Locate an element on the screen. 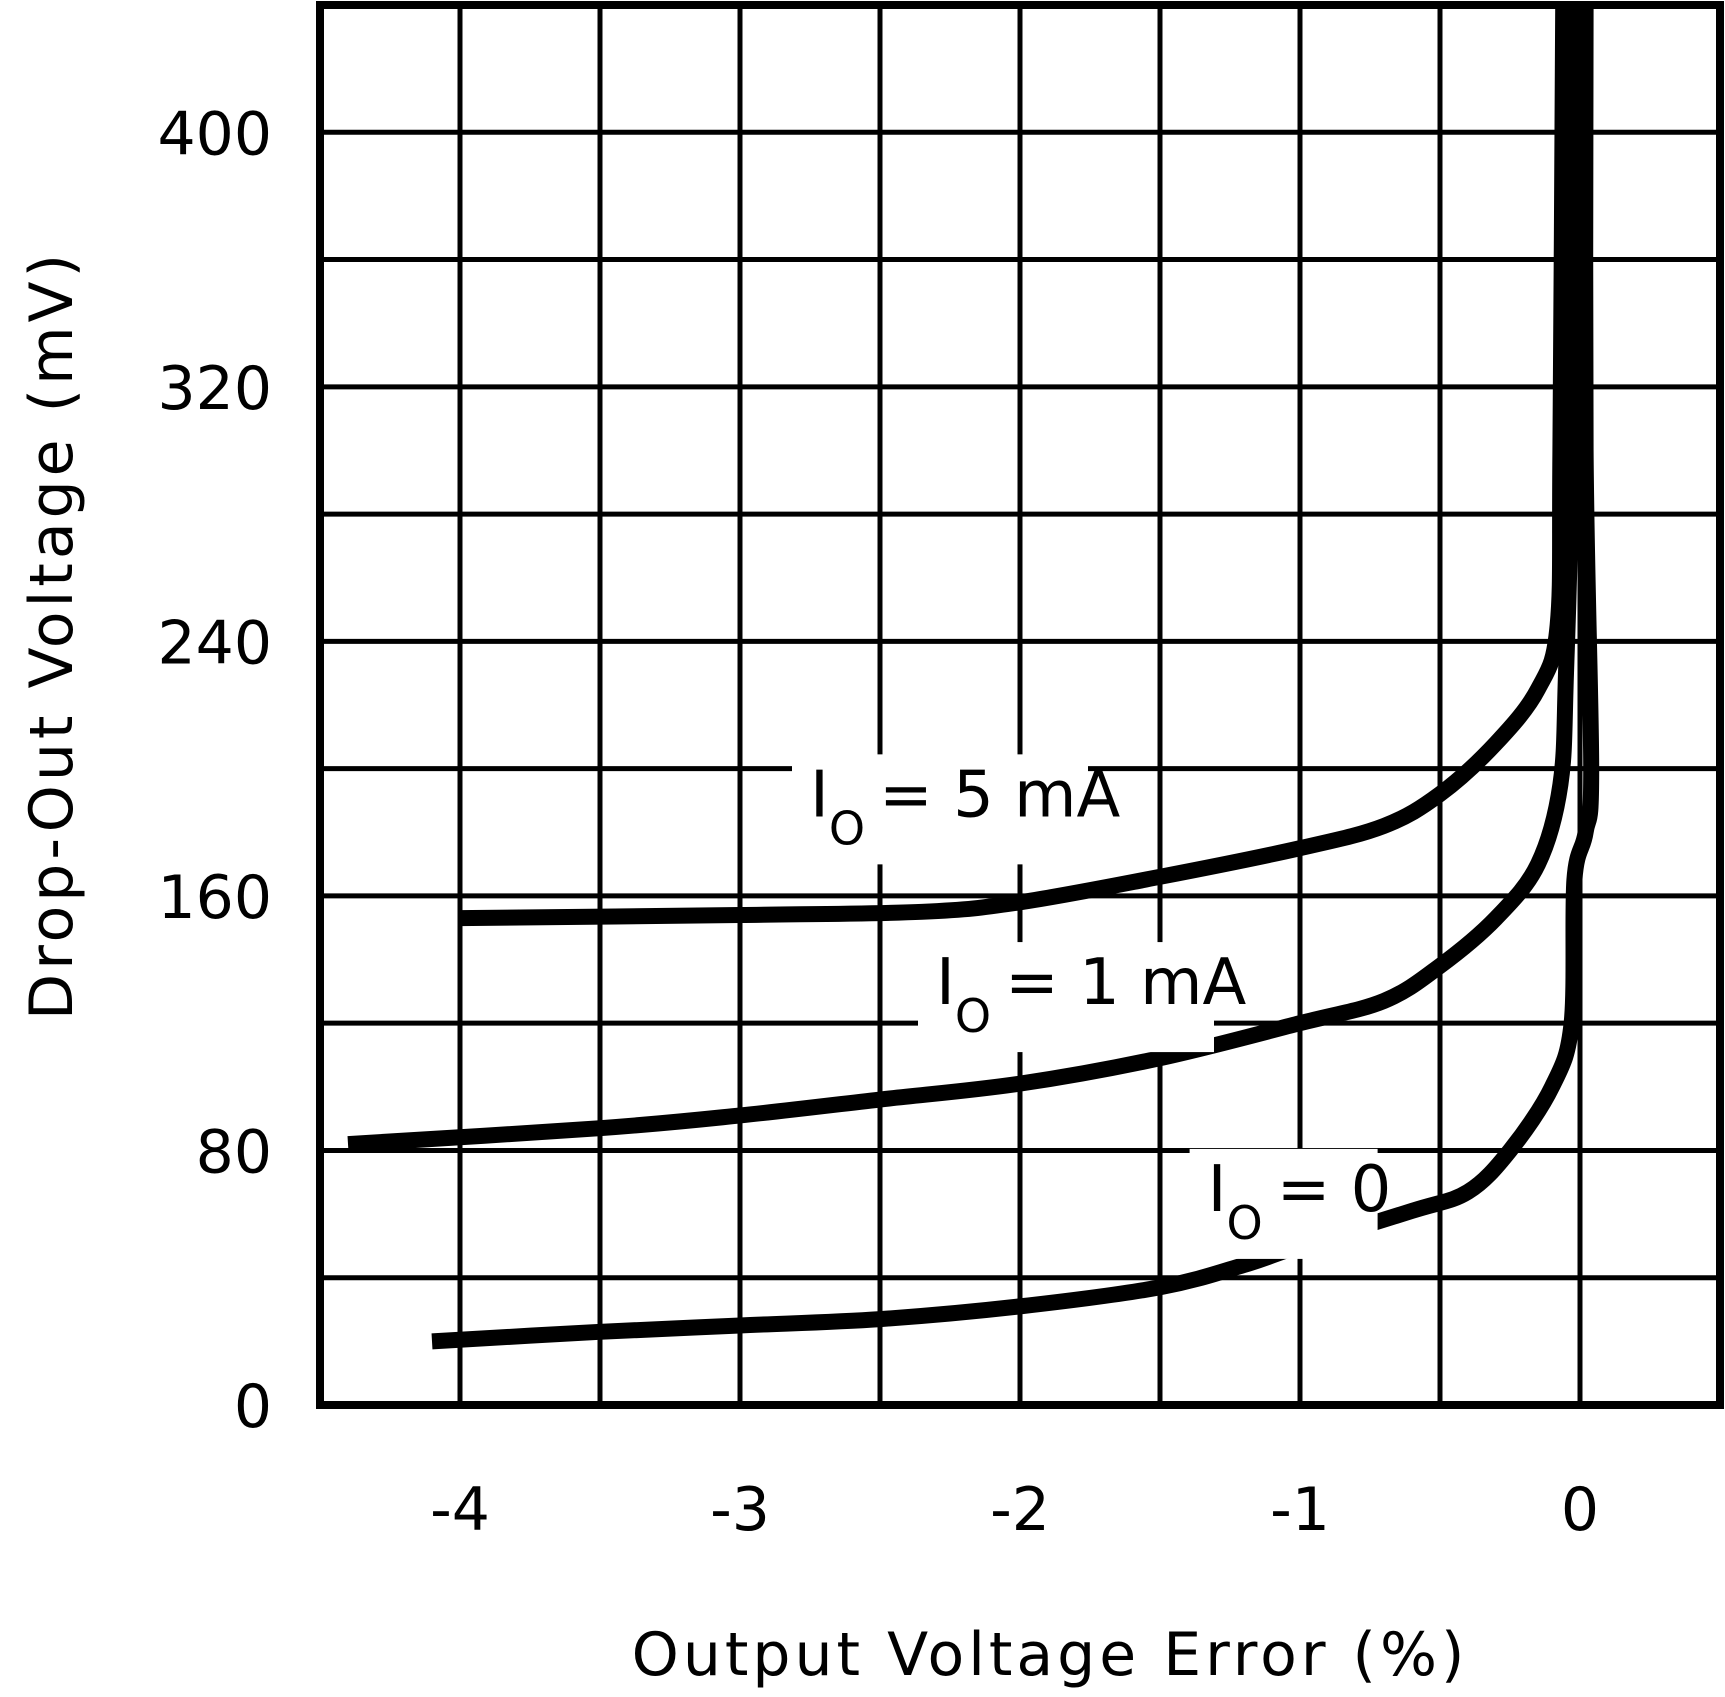  x-tick-label: -1 is located at coordinates (1300, 1510).